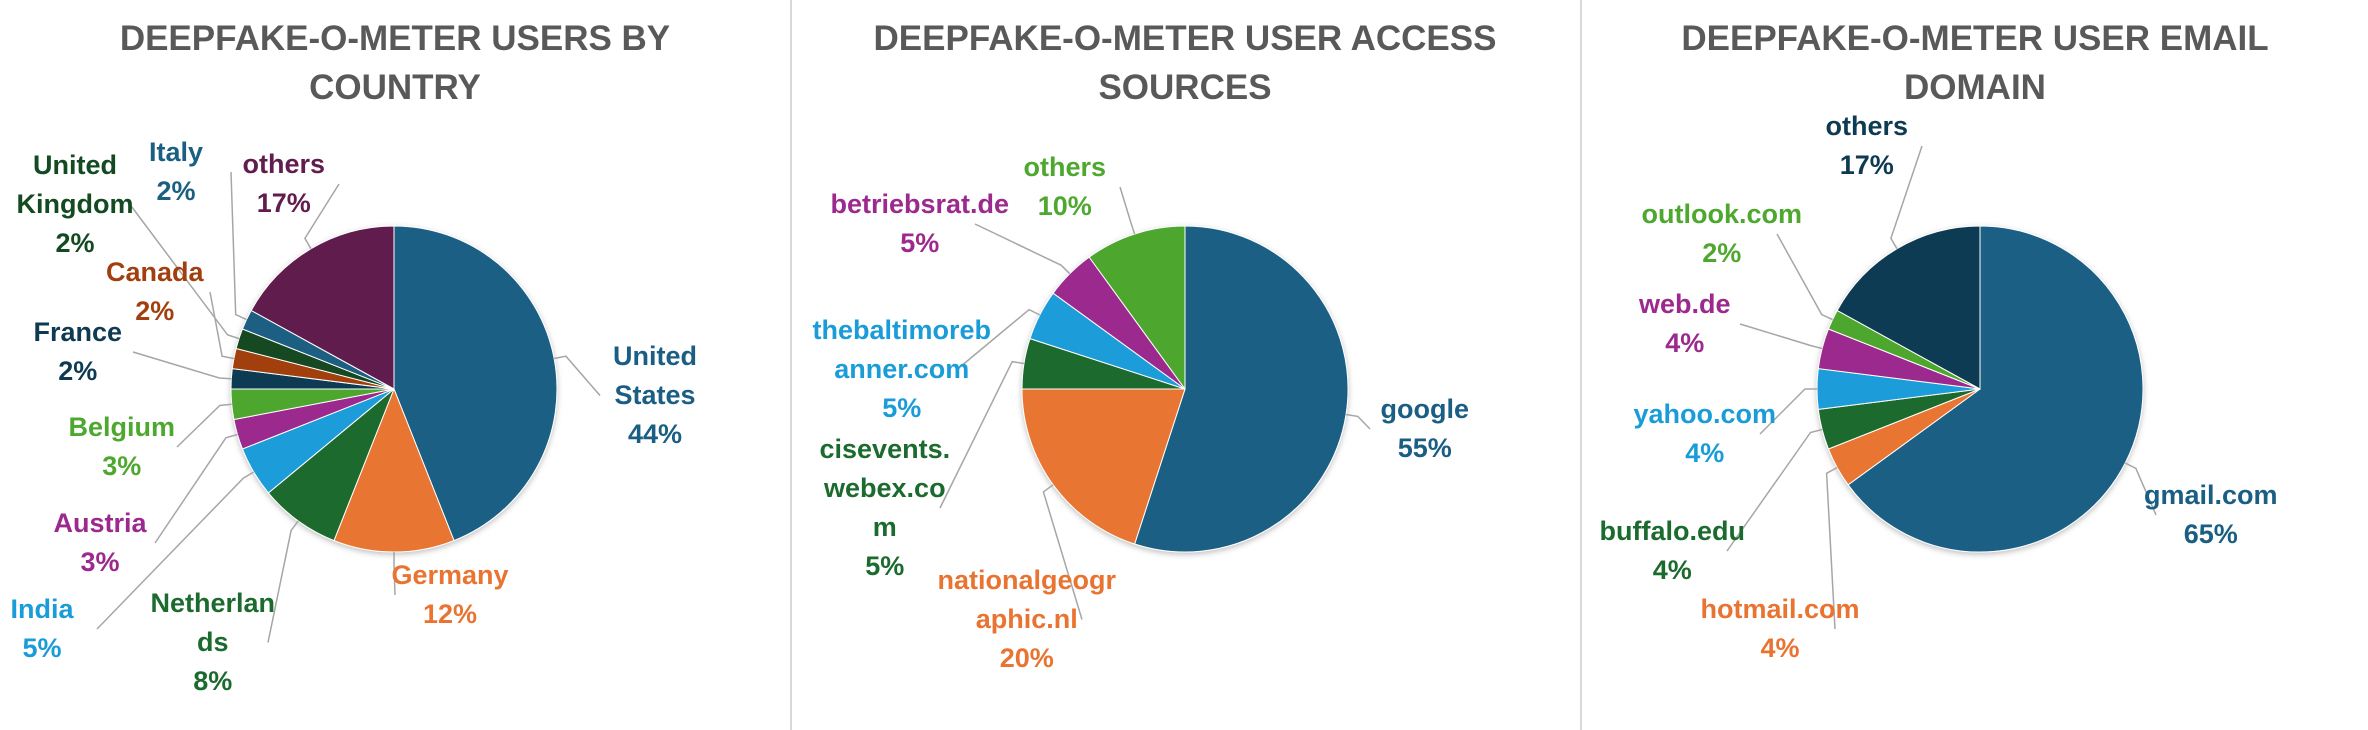 The height and width of the screenshot is (730, 2368). Describe the element at coordinates (920, 204) in the screenshot. I see `slice-label: betriebsrat.de` at that location.